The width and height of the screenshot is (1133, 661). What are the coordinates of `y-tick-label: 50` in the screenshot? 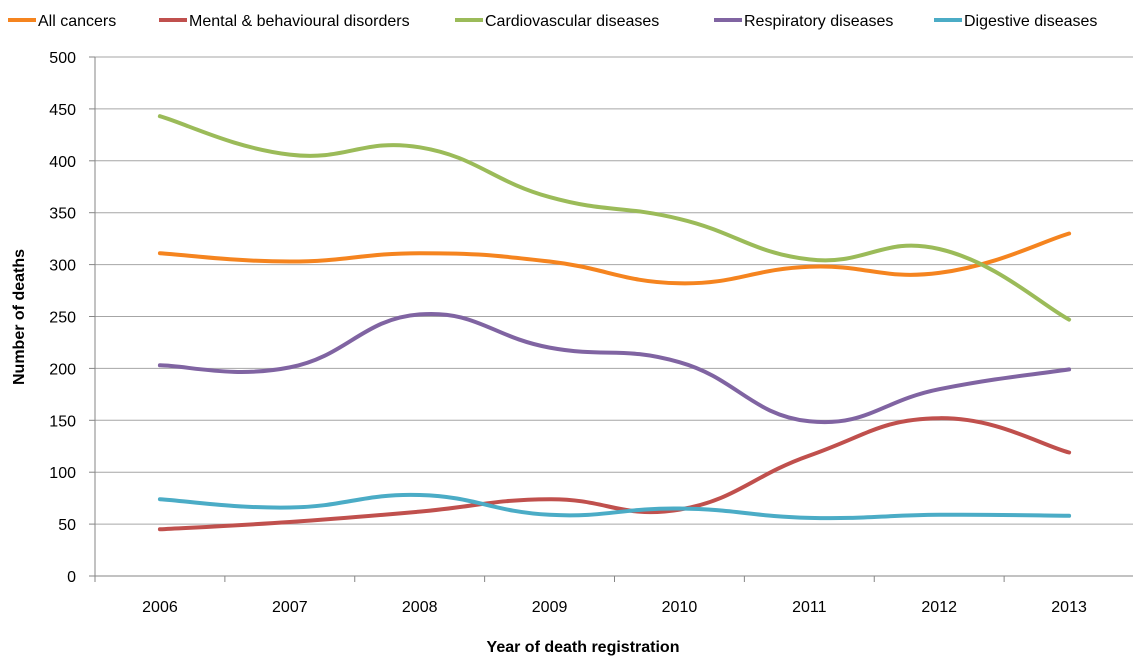 It's located at (67, 525).